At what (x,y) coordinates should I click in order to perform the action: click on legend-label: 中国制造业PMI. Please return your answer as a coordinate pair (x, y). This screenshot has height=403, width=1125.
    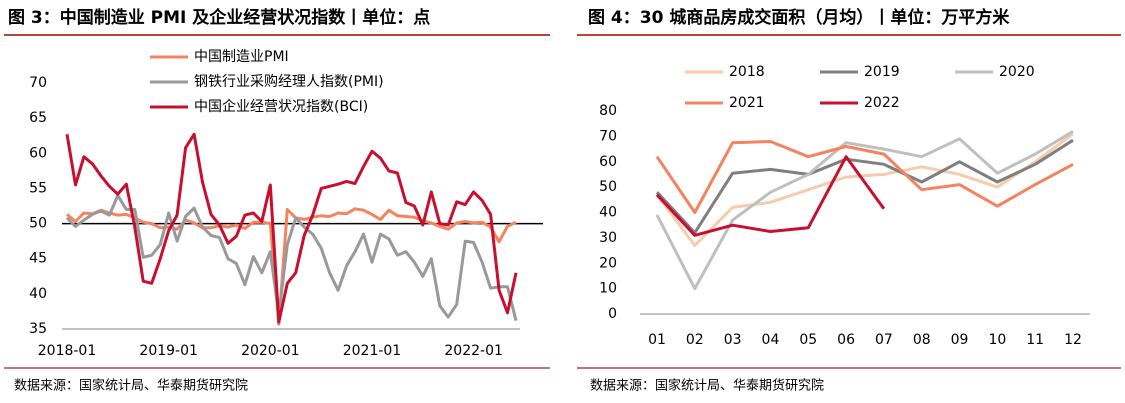
    Looking at the image, I should click on (241, 57).